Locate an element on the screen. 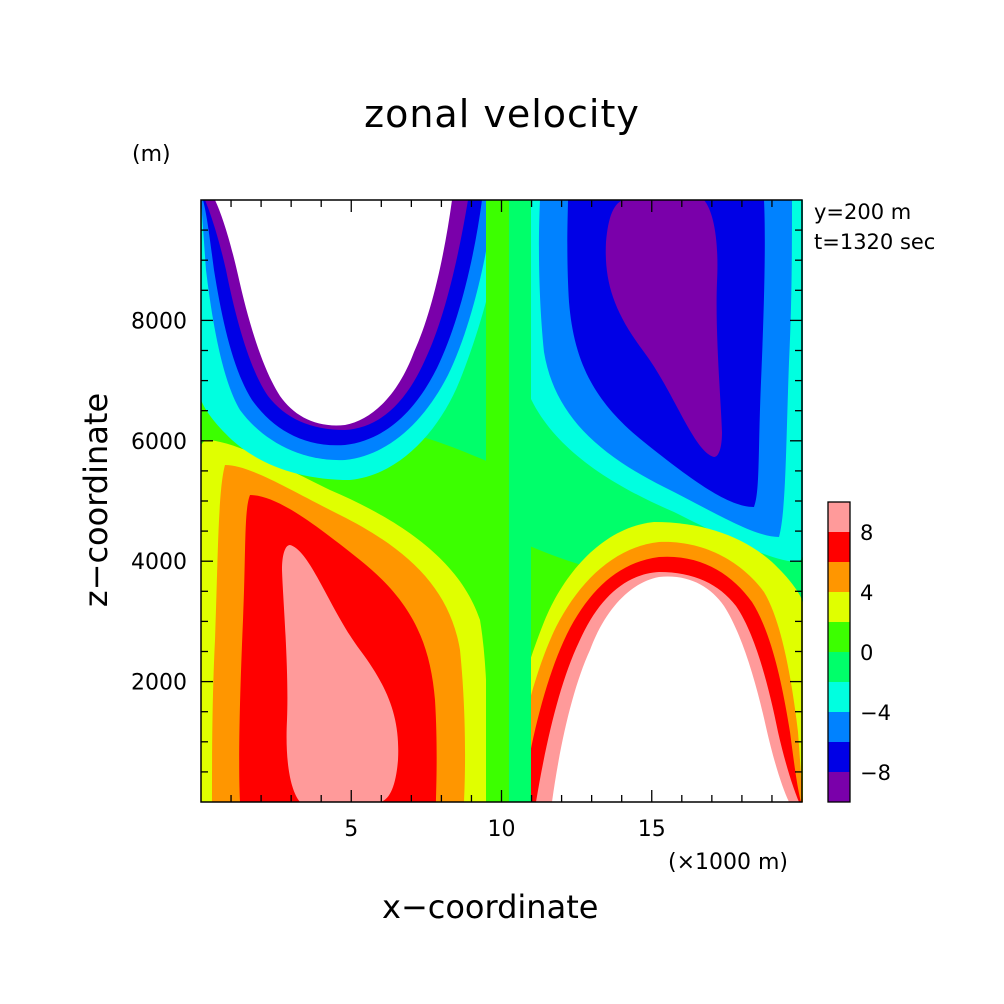 This screenshot has width=1004, height=1004. colorbar-tick-label: −8 is located at coordinates (875, 773).